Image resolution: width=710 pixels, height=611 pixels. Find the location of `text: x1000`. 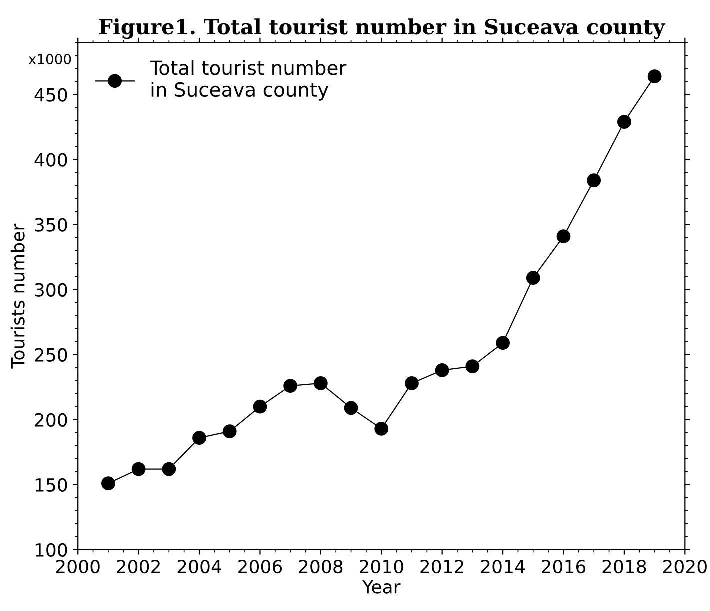

text: x1000 is located at coordinates (50, 59).